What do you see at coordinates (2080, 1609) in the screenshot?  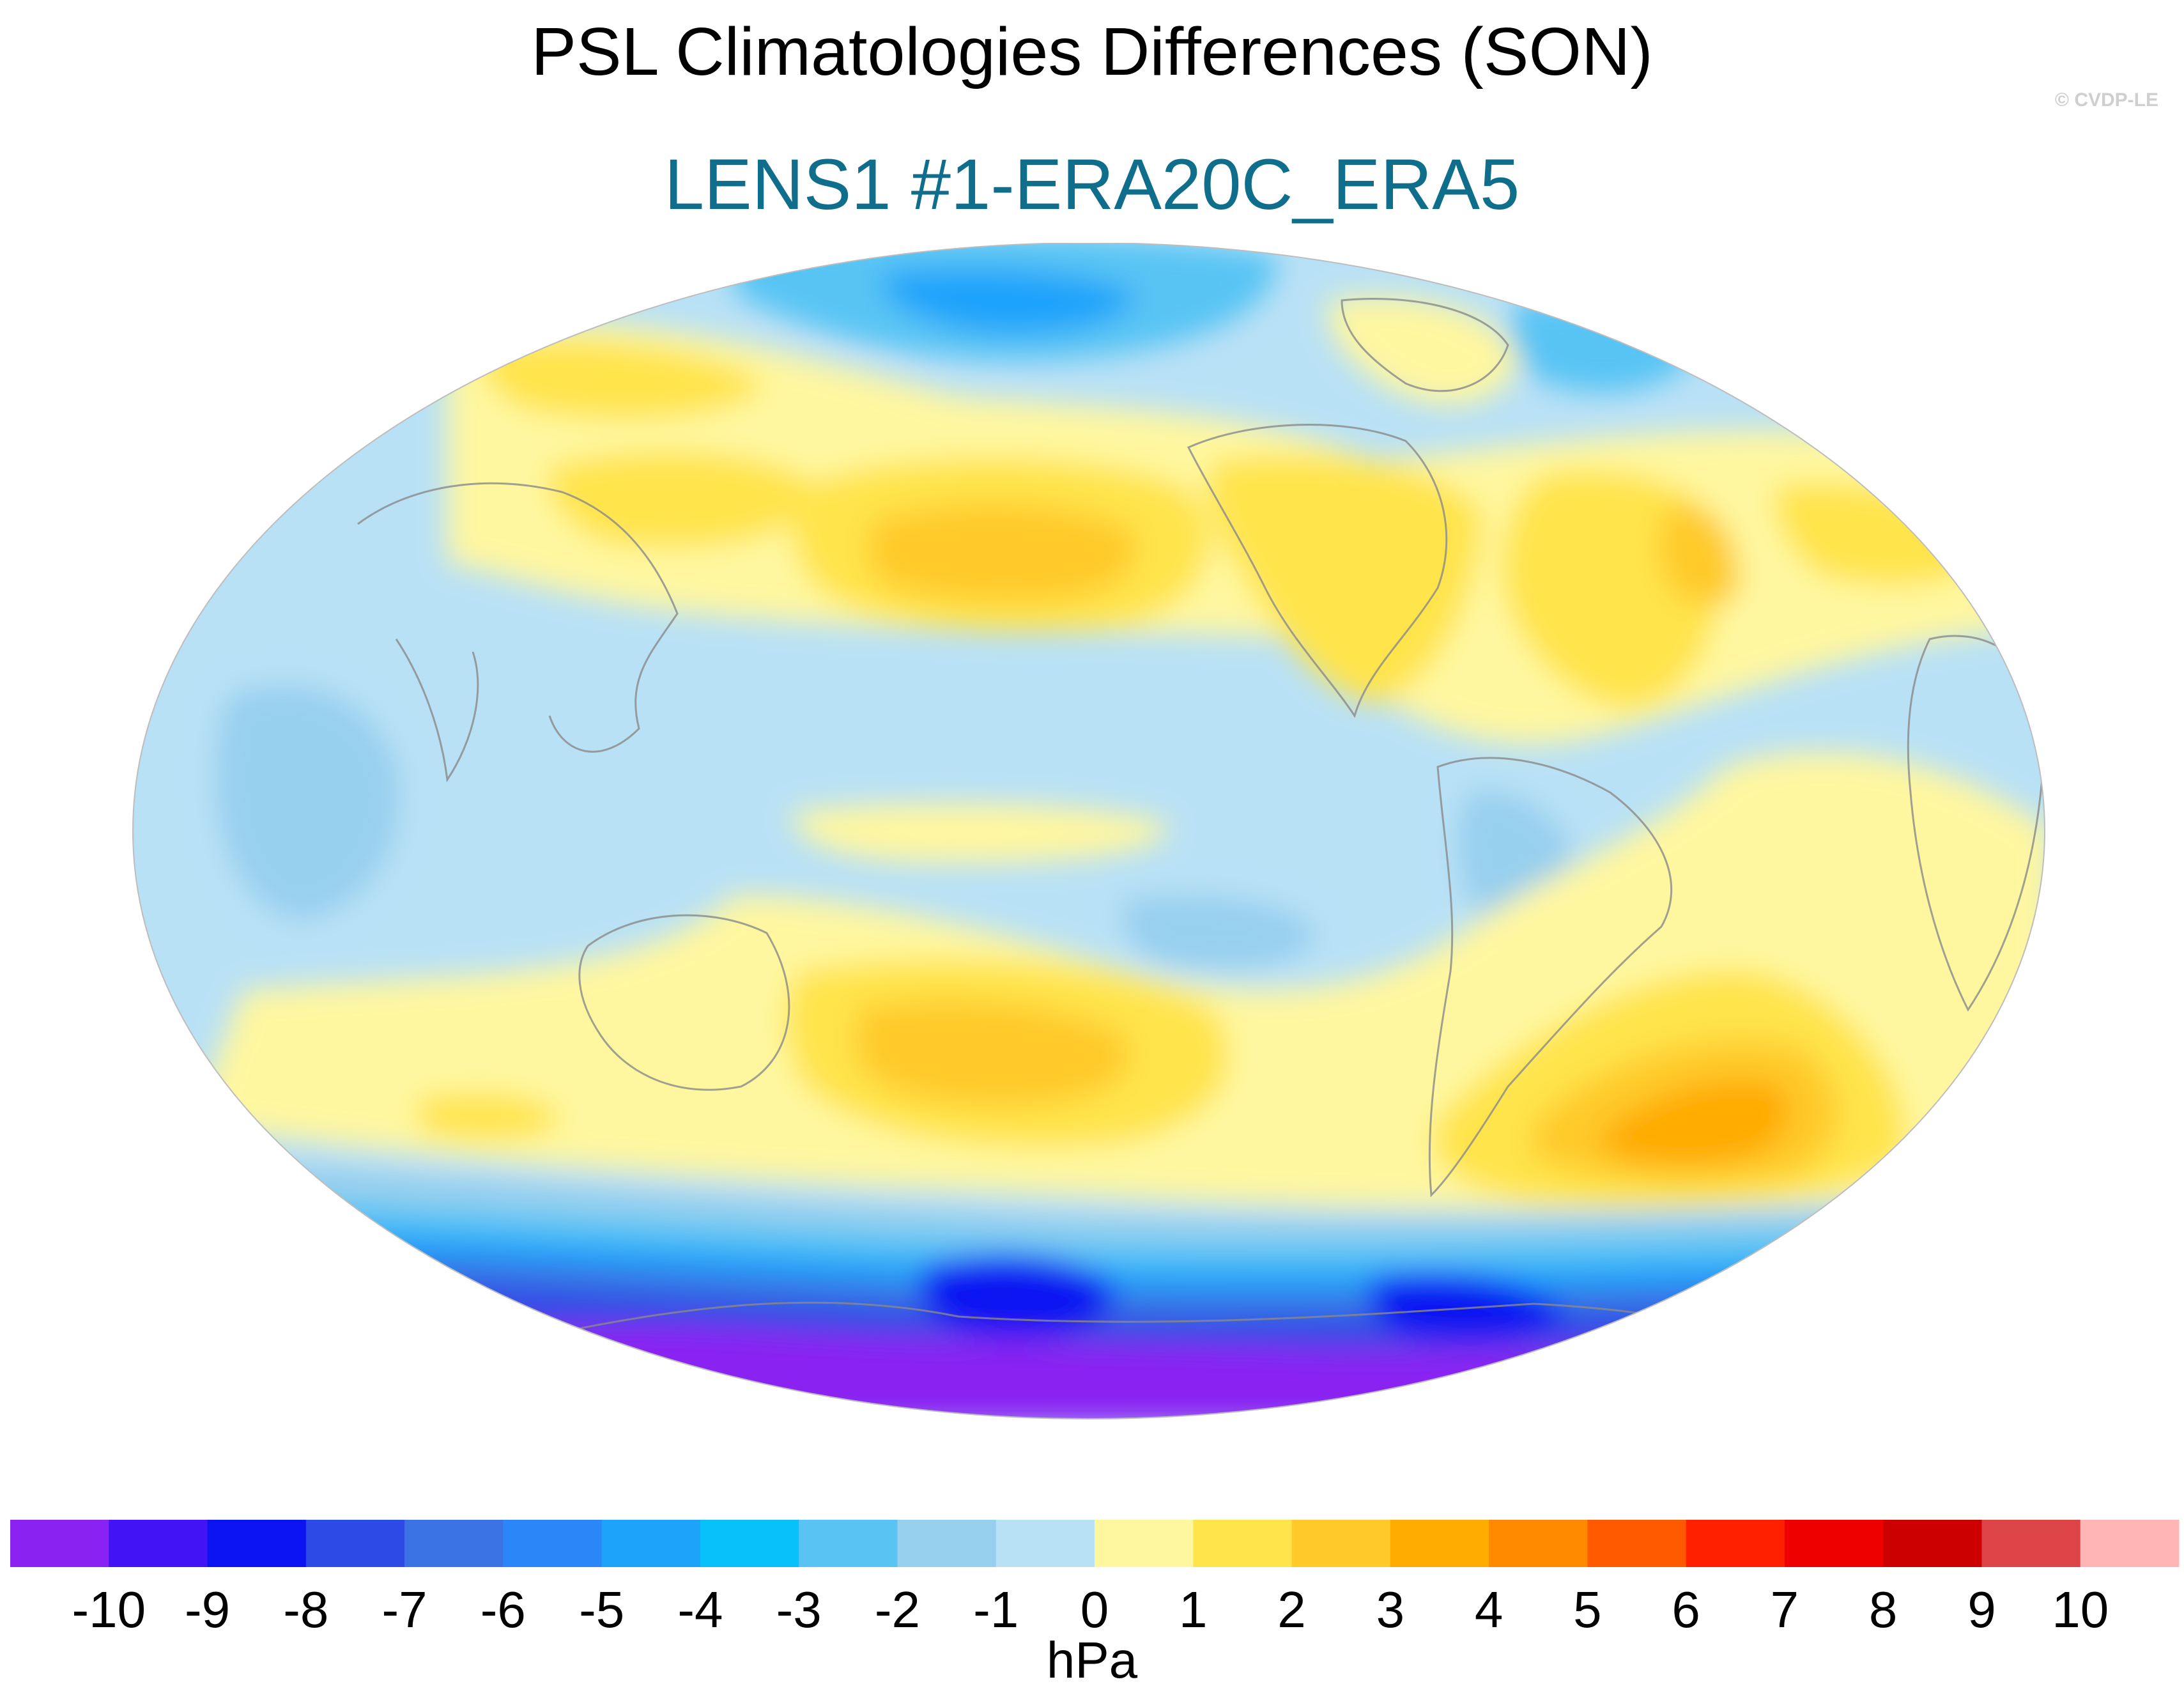 I see `colorbar-tick-label: 10` at bounding box center [2080, 1609].